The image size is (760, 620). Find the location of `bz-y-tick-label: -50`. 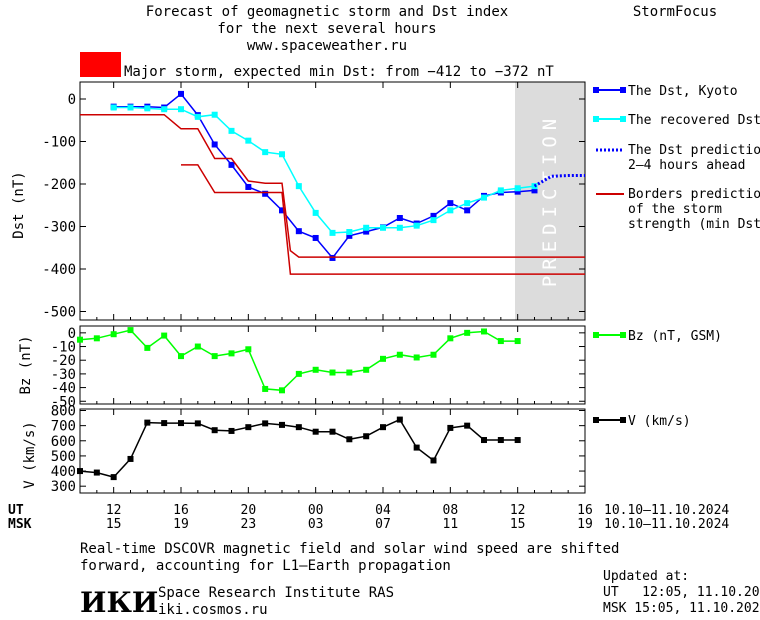

bz-y-tick-label: -50 is located at coordinates (63, 402).